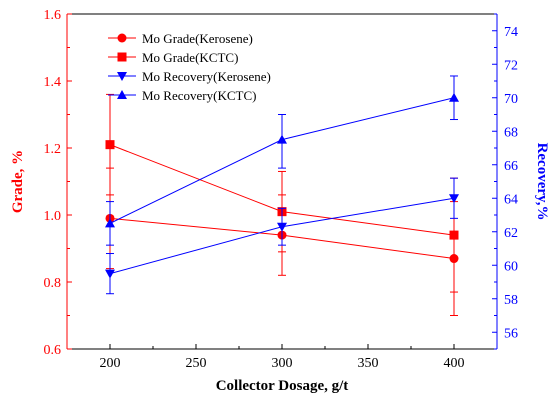 This screenshot has height=400, width=550. I want to click on data-point-circle, so click(122, 38).